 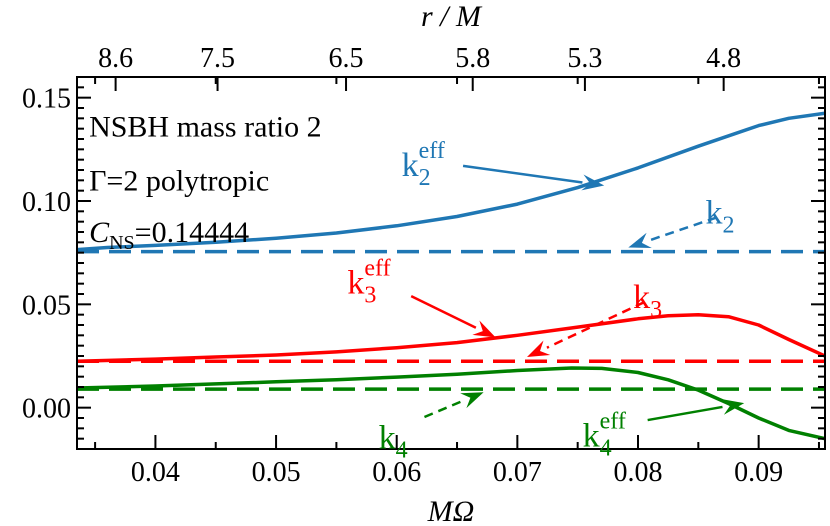 What do you see at coordinates (604, 435) in the screenshot?
I see `annotation-label-k4-eff: k4eff` at bounding box center [604, 435].